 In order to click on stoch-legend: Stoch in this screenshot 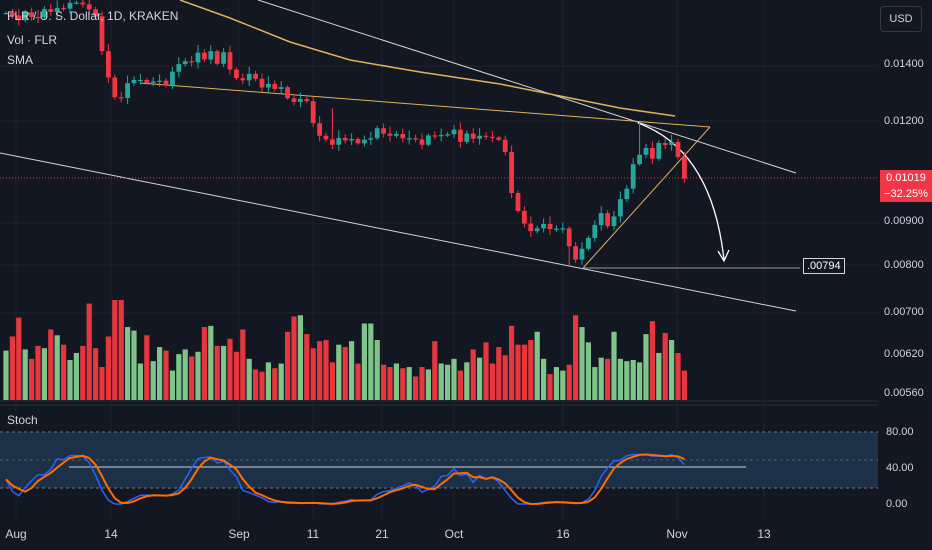, I will do `click(22, 420)`.